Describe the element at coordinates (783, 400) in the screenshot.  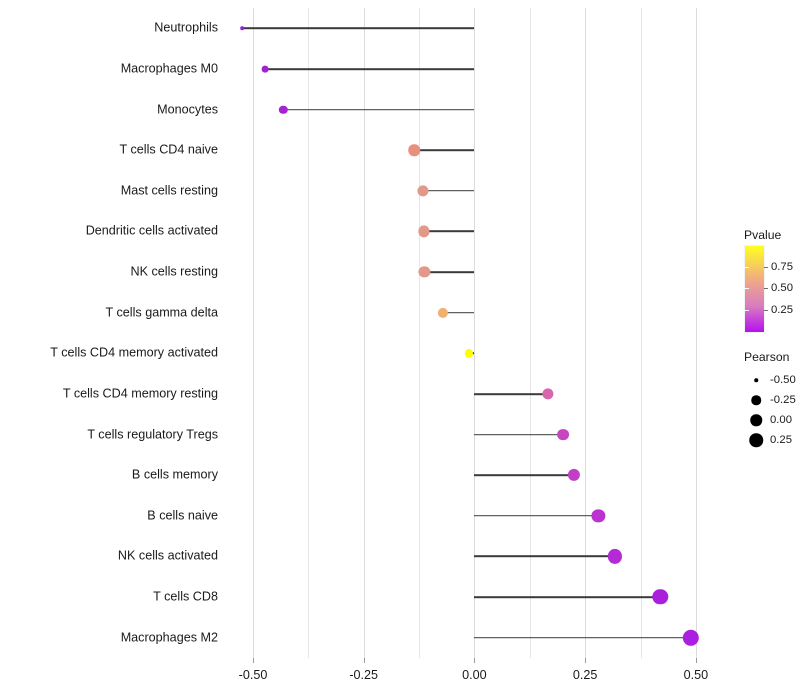
I see `pearson-size-label: -0.25` at that location.